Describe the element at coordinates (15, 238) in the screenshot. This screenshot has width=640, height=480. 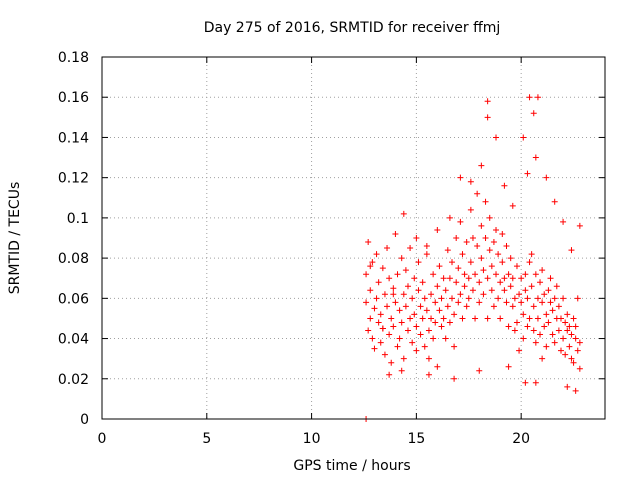
I see `y-axis-label: SRMTID / TECUs` at that location.